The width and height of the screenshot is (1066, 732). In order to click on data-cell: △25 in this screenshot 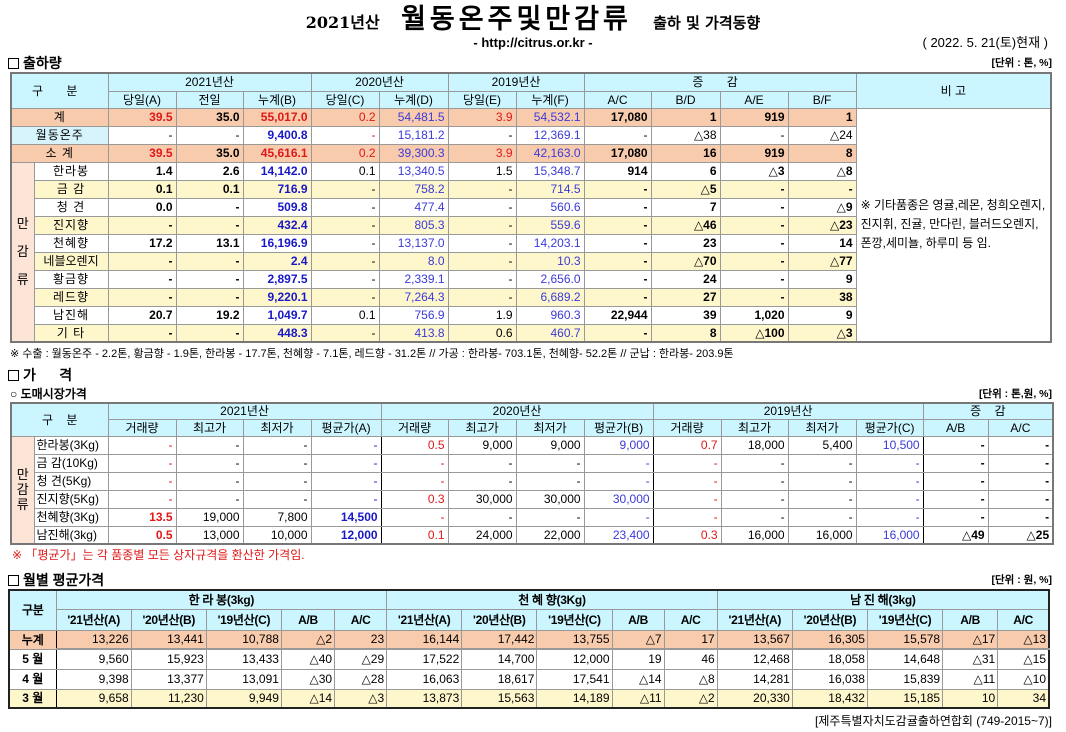, I will do `click(1020, 535)`.